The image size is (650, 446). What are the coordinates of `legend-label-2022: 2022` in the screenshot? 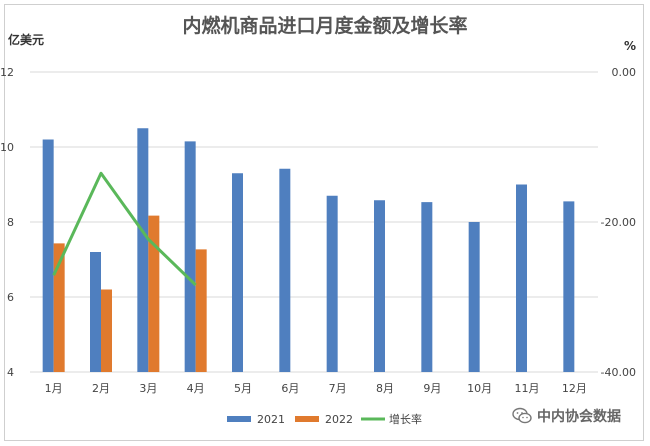 It's located at (339, 419).